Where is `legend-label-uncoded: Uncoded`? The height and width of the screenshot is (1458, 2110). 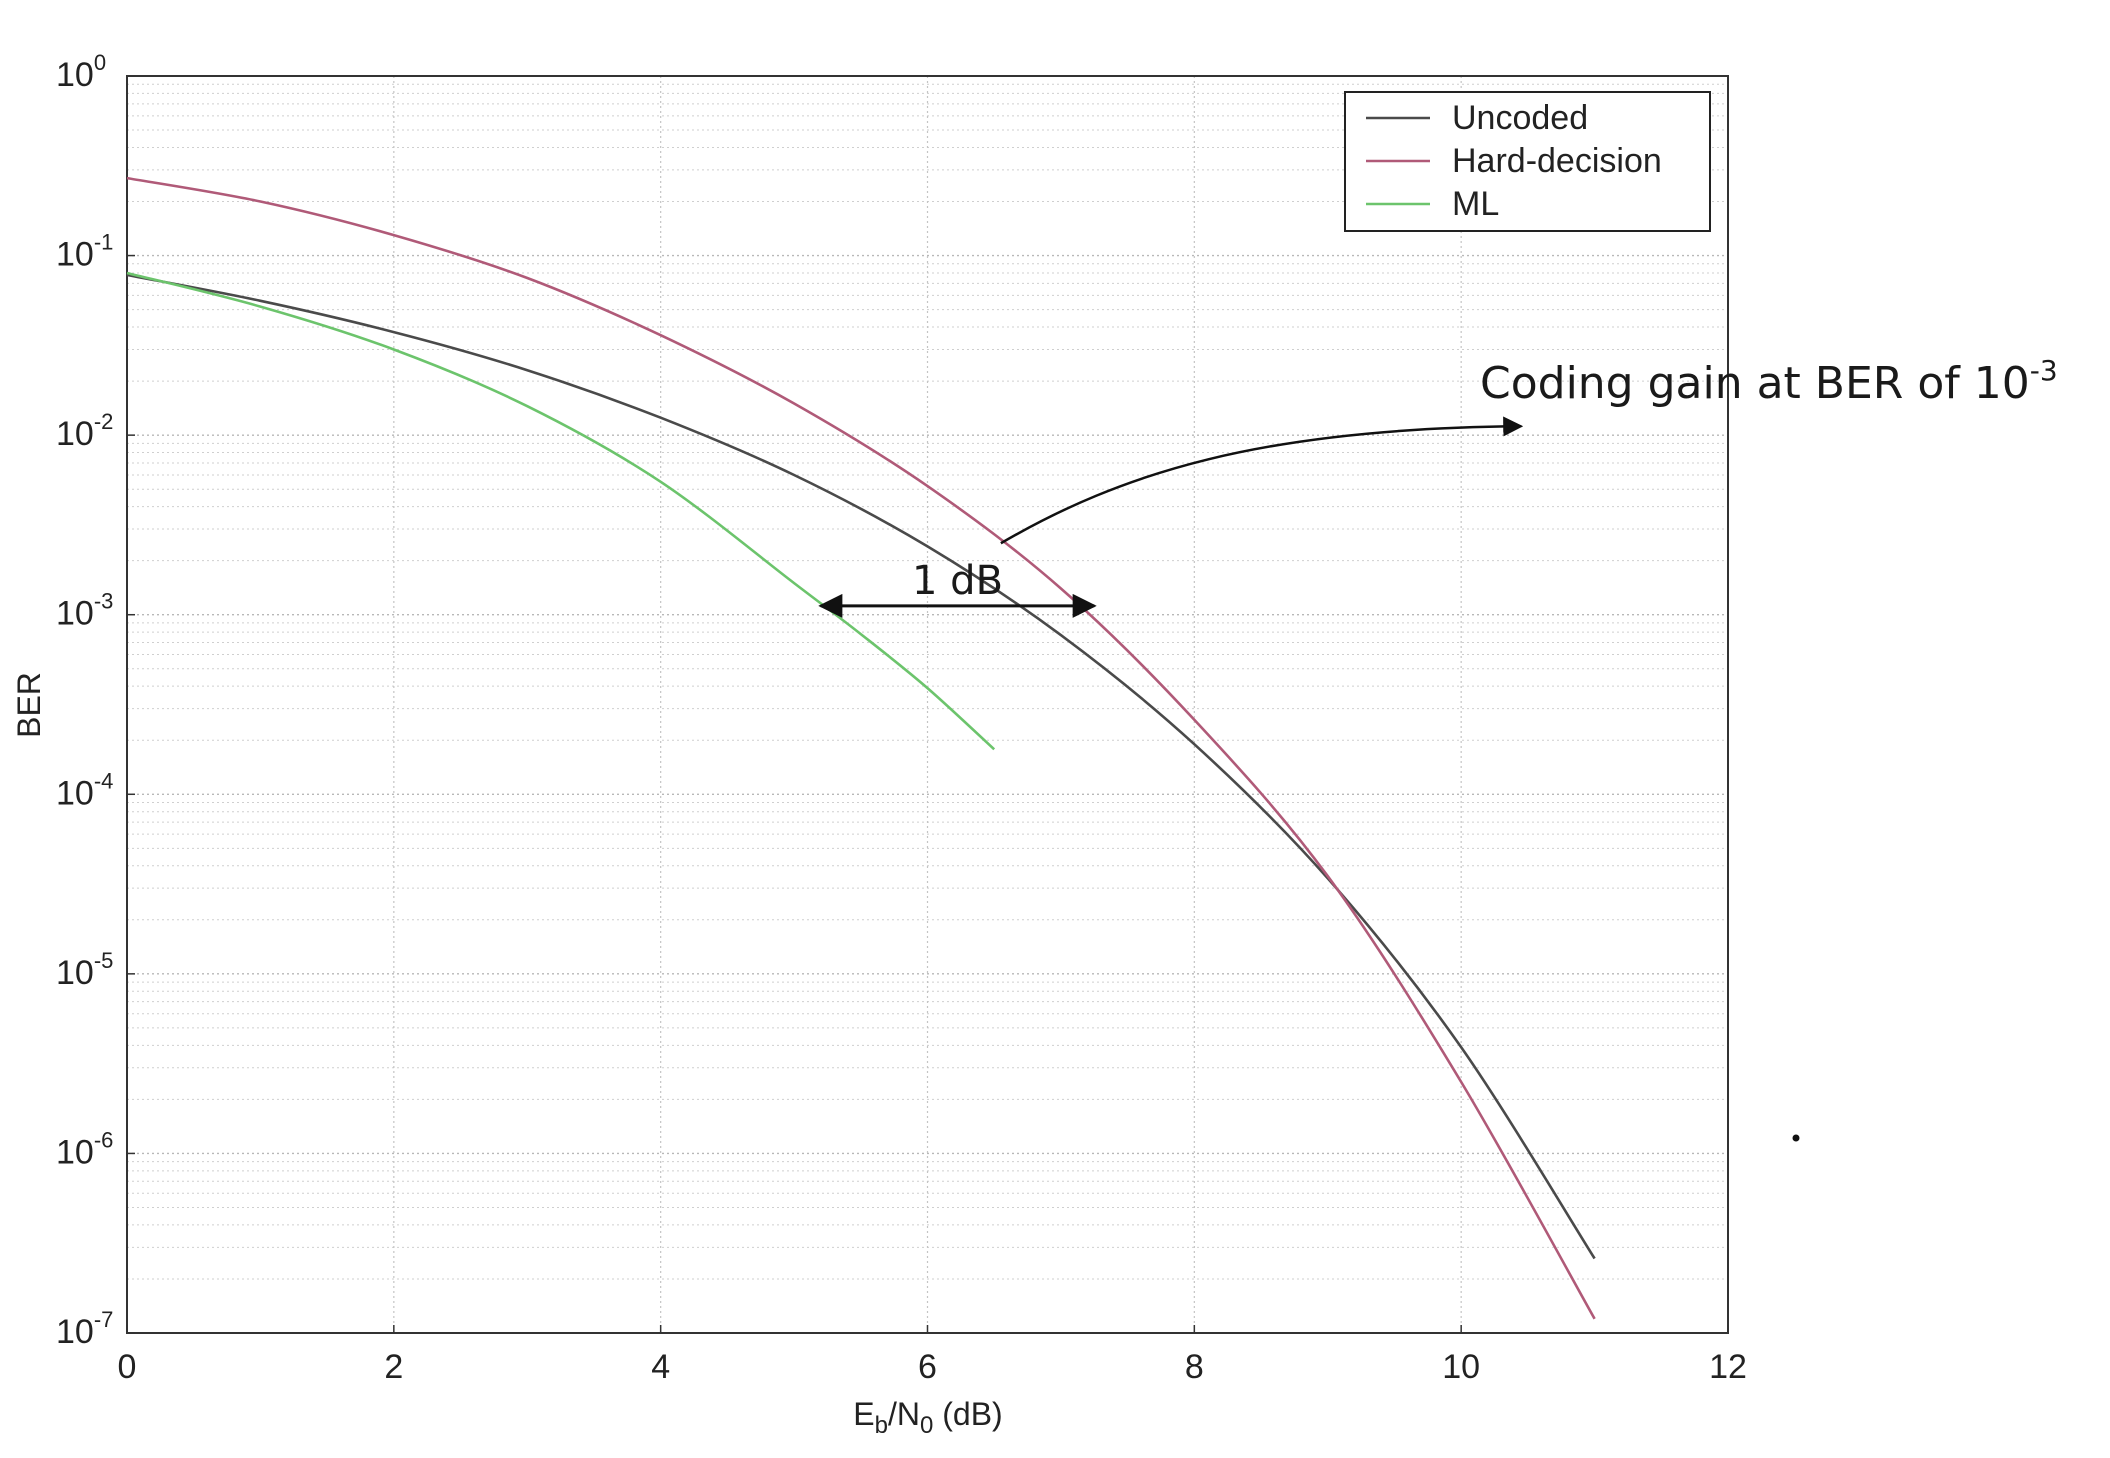
legend-label-uncoded: Uncoded is located at coordinates (1520, 118).